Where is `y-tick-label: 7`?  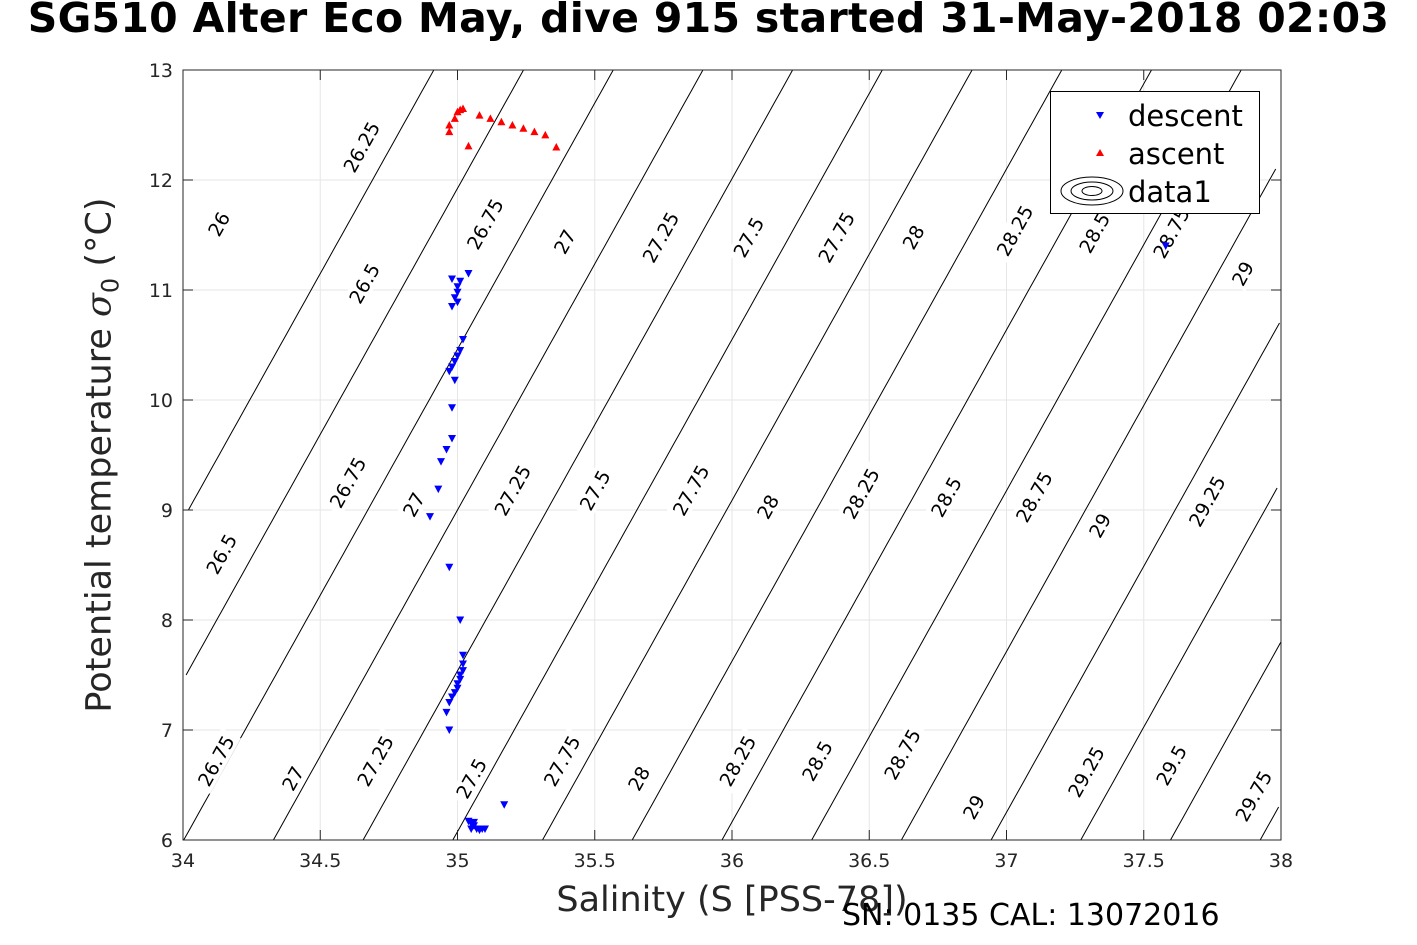
y-tick-label: 7 is located at coordinates (167, 731).